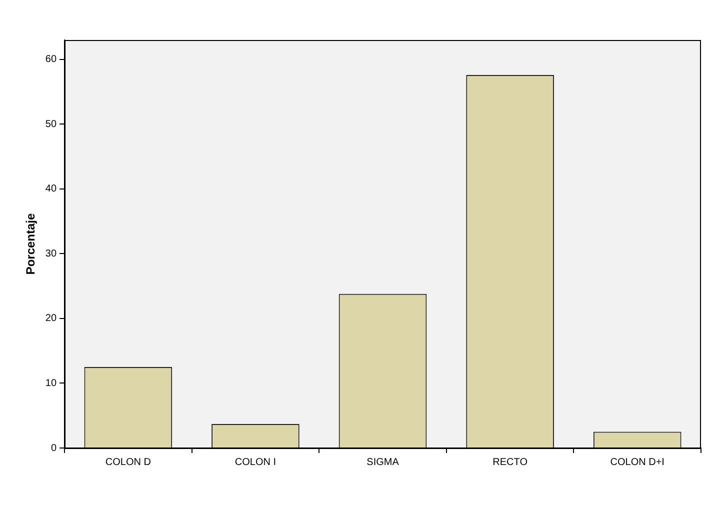  What do you see at coordinates (53, 448) in the screenshot?
I see `y-tick-label: 0` at bounding box center [53, 448].